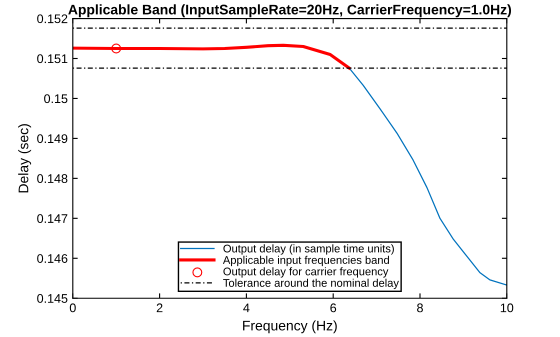 The width and height of the screenshot is (560, 337). Describe the element at coordinates (290, 327) in the screenshot. I see `x-axis-title: Frequency (Hz)` at that location.